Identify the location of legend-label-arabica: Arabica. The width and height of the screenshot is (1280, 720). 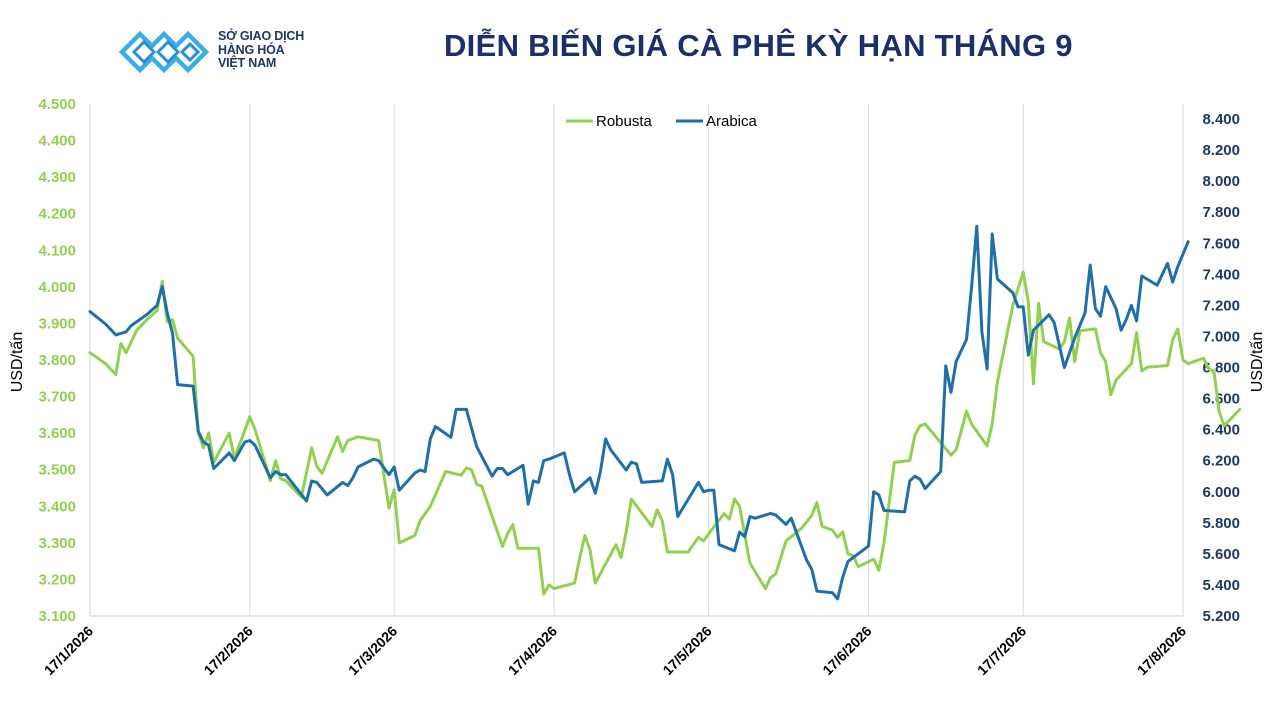
(732, 121).